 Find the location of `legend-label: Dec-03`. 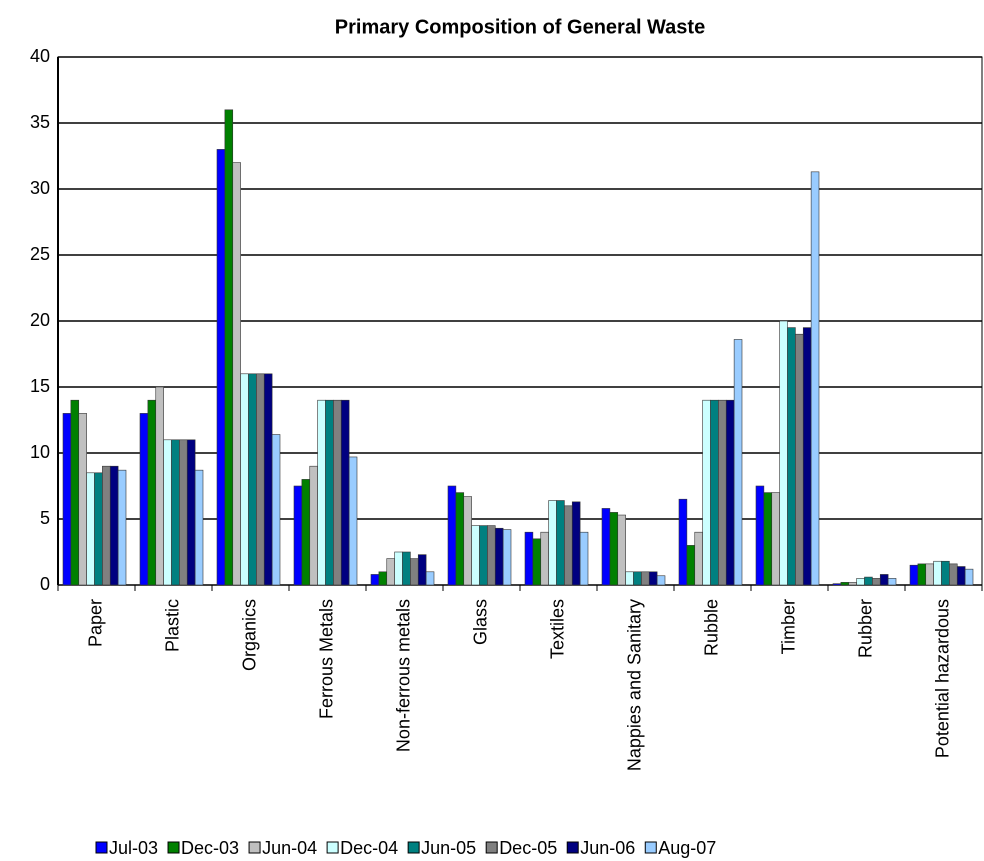

legend-label: Dec-03 is located at coordinates (210, 848).